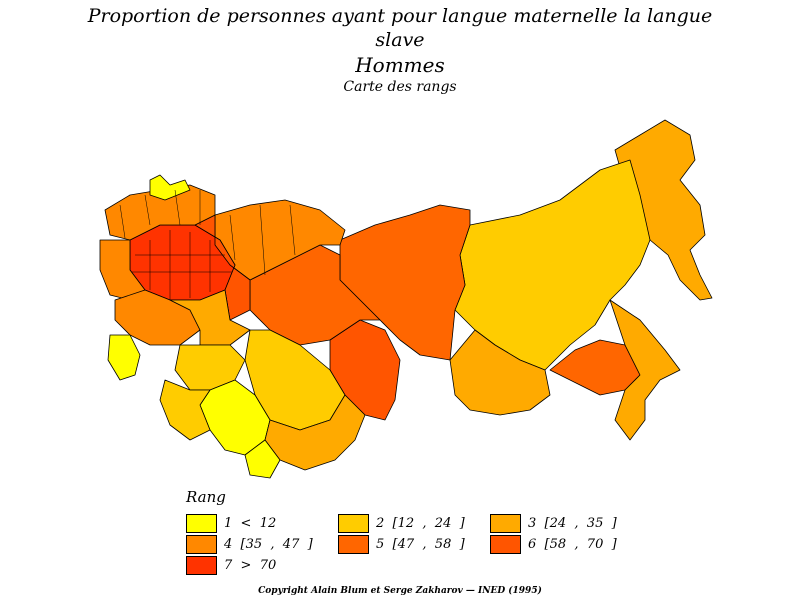 Image resolution: width=800 pixels, height=600 pixels. I want to click on region-east-siberia, so click(552, 265).